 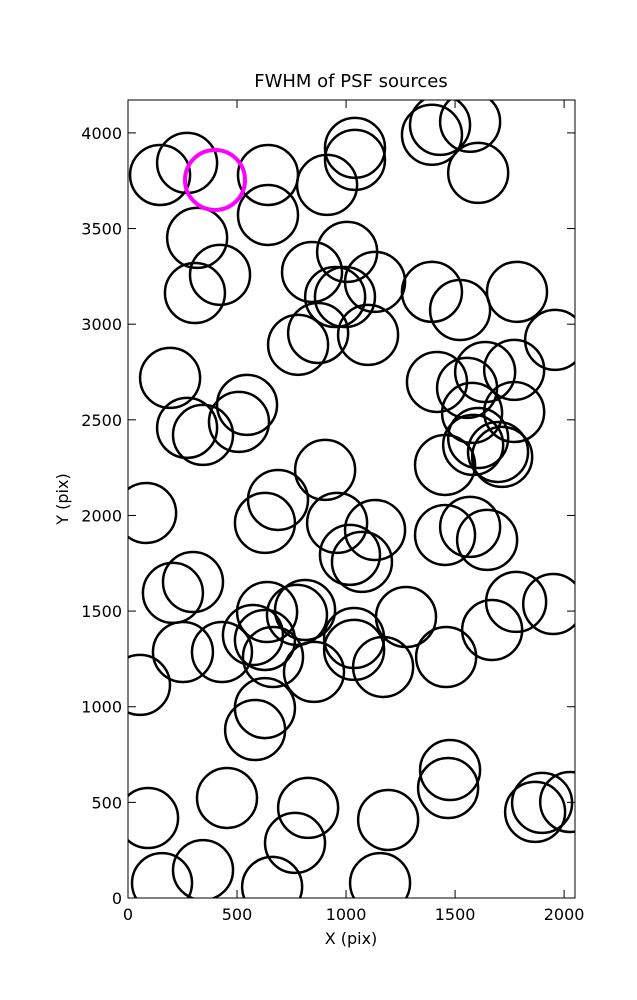 I want to click on x-tick-label: 1000, so click(x=346, y=914).